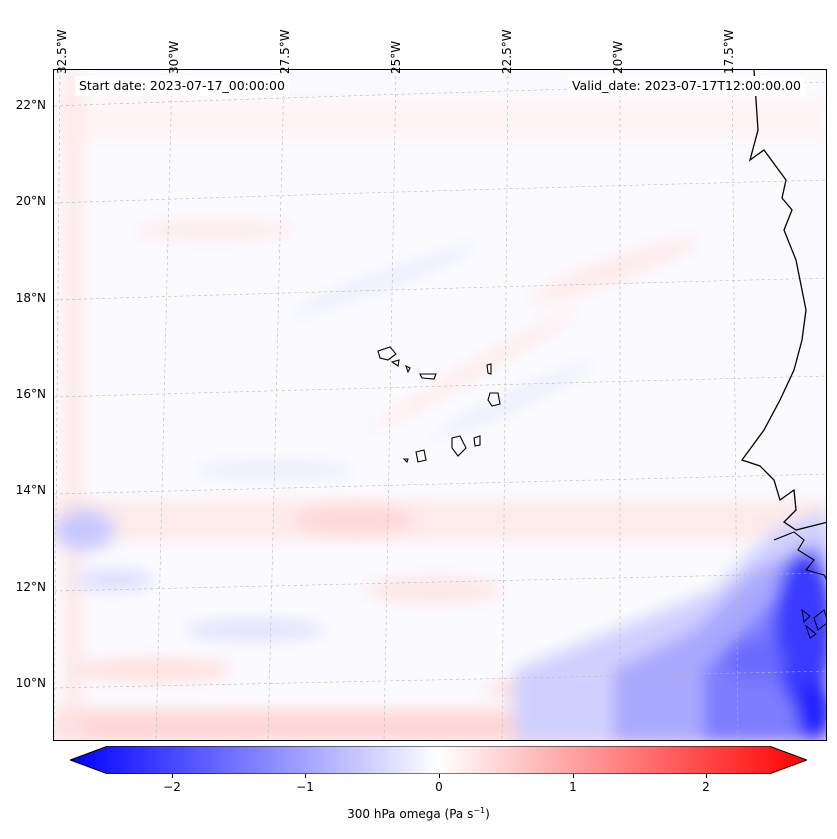  What do you see at coordinates (30, 683) in the screenshot?
I see `lat-label-10n: 10°N` at bounding box center [30, 683].